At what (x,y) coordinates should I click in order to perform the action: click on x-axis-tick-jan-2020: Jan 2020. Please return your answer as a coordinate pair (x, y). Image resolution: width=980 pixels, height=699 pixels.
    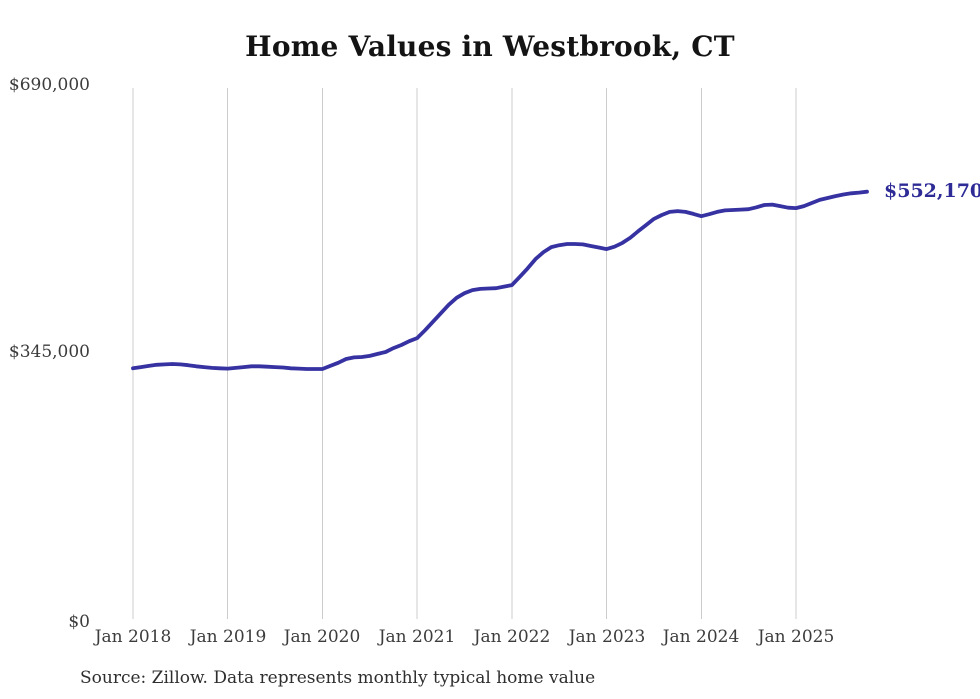
    Looking at the image, I should click on (322, 637).